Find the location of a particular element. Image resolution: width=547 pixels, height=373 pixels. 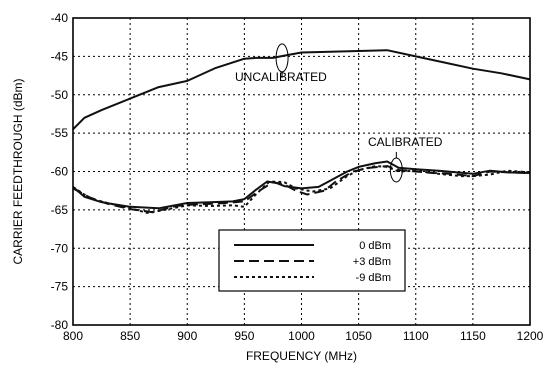

y-tick-label: -40 is located at coordinates (60, 18).